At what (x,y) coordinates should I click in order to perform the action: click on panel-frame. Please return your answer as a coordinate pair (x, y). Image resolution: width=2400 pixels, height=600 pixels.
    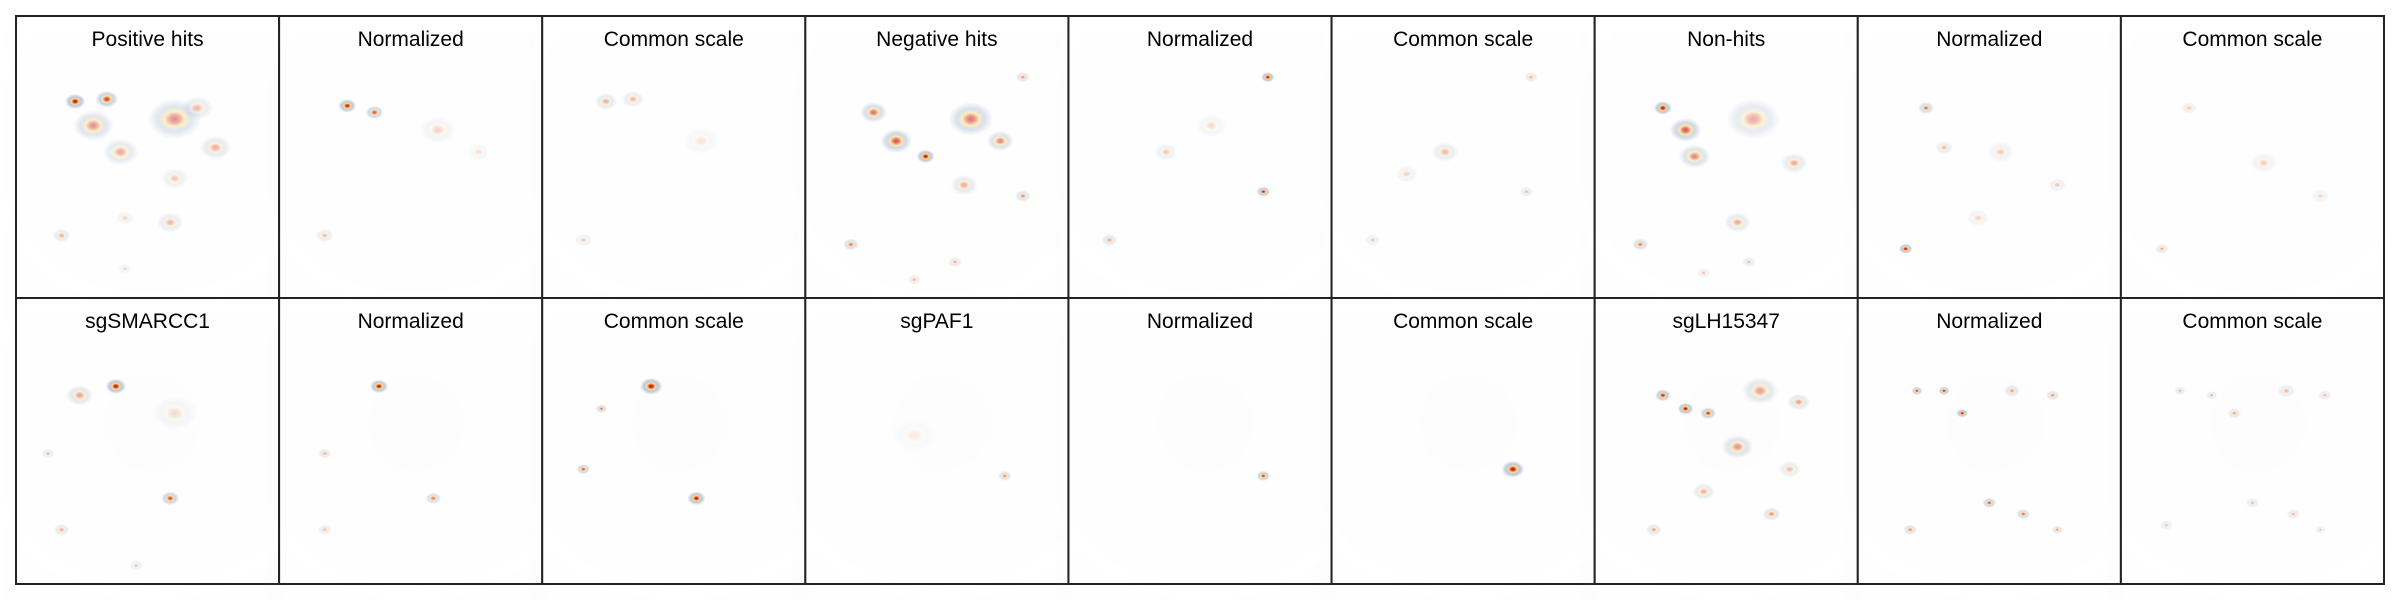
    Looking at the image, I should click on (2252, 441).